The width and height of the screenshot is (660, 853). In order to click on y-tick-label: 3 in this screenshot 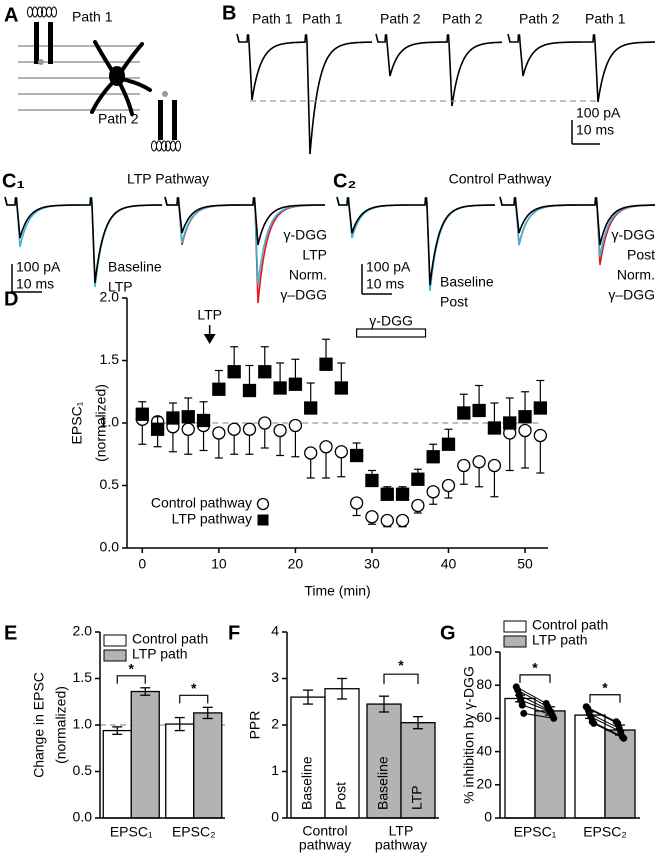, I will do `click(275, 677)`.